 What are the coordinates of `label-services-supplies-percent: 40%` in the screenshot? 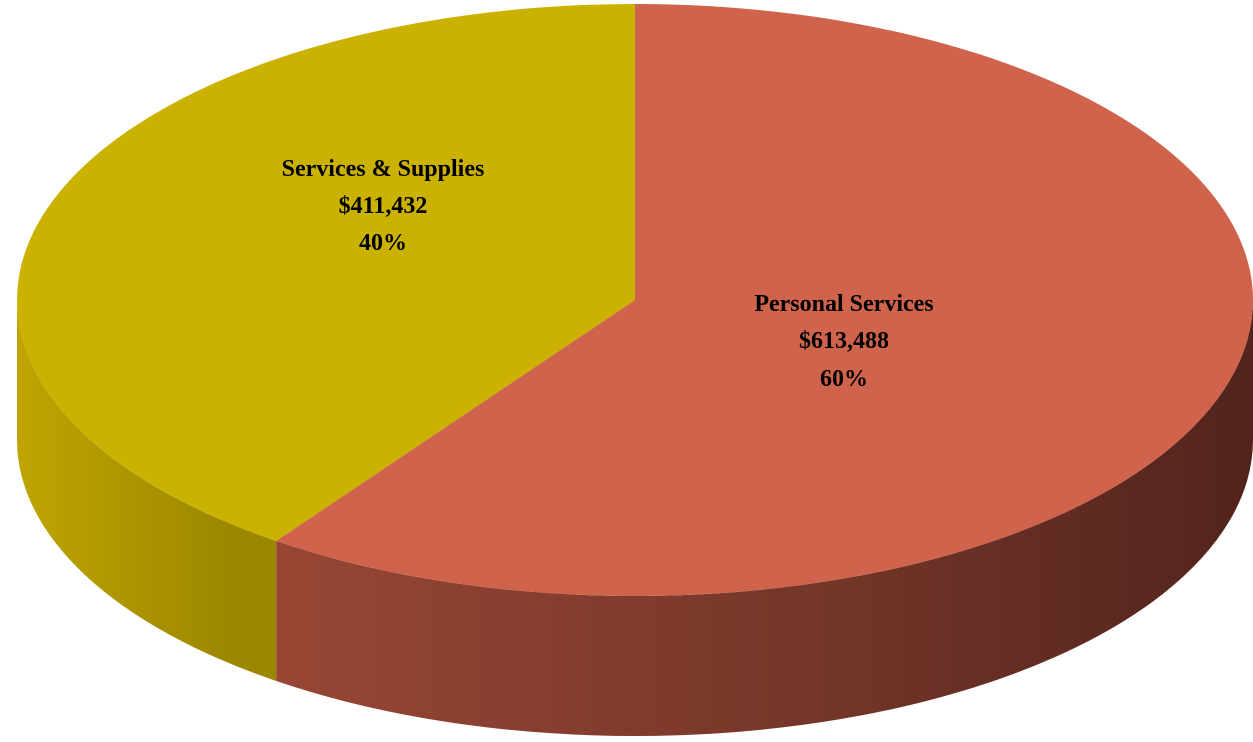 It's located at (383, 243).